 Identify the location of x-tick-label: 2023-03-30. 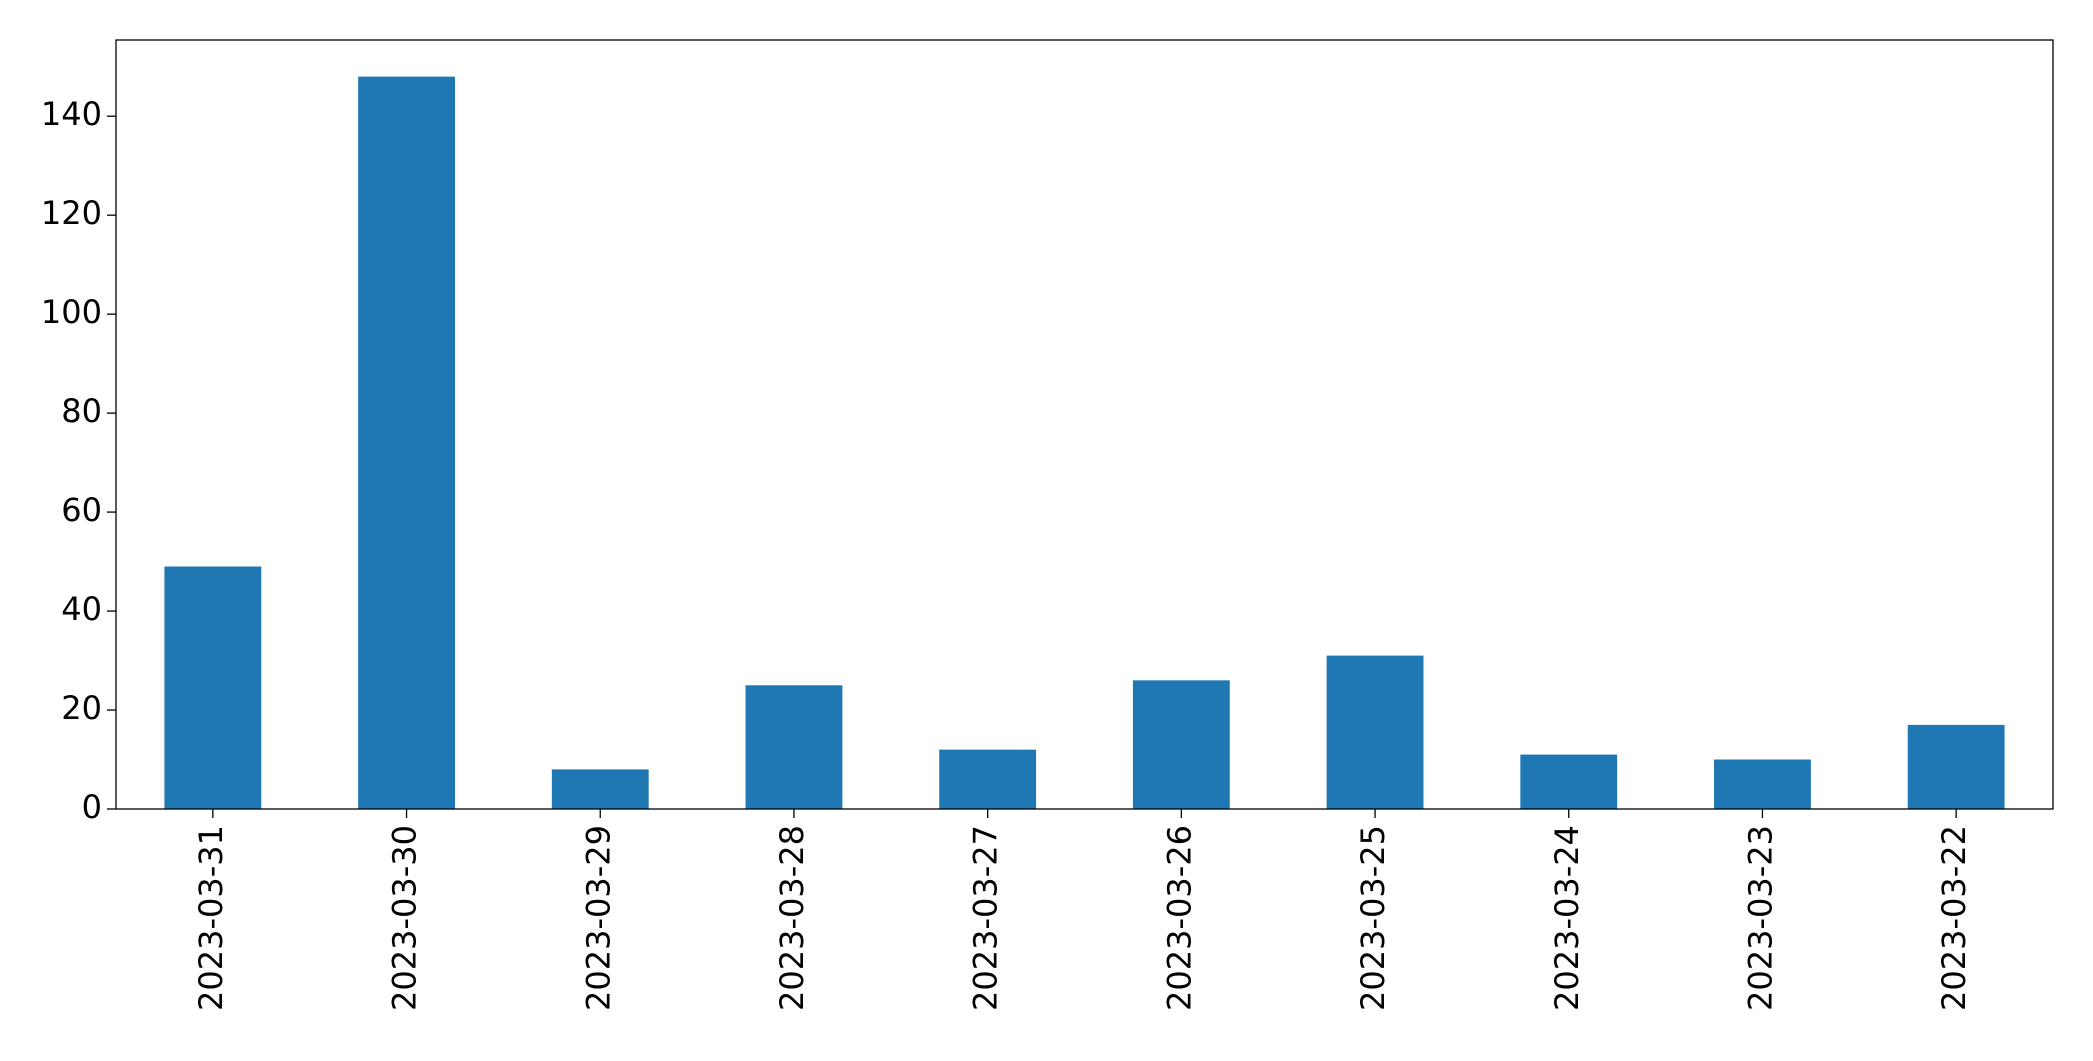
(405, 918).